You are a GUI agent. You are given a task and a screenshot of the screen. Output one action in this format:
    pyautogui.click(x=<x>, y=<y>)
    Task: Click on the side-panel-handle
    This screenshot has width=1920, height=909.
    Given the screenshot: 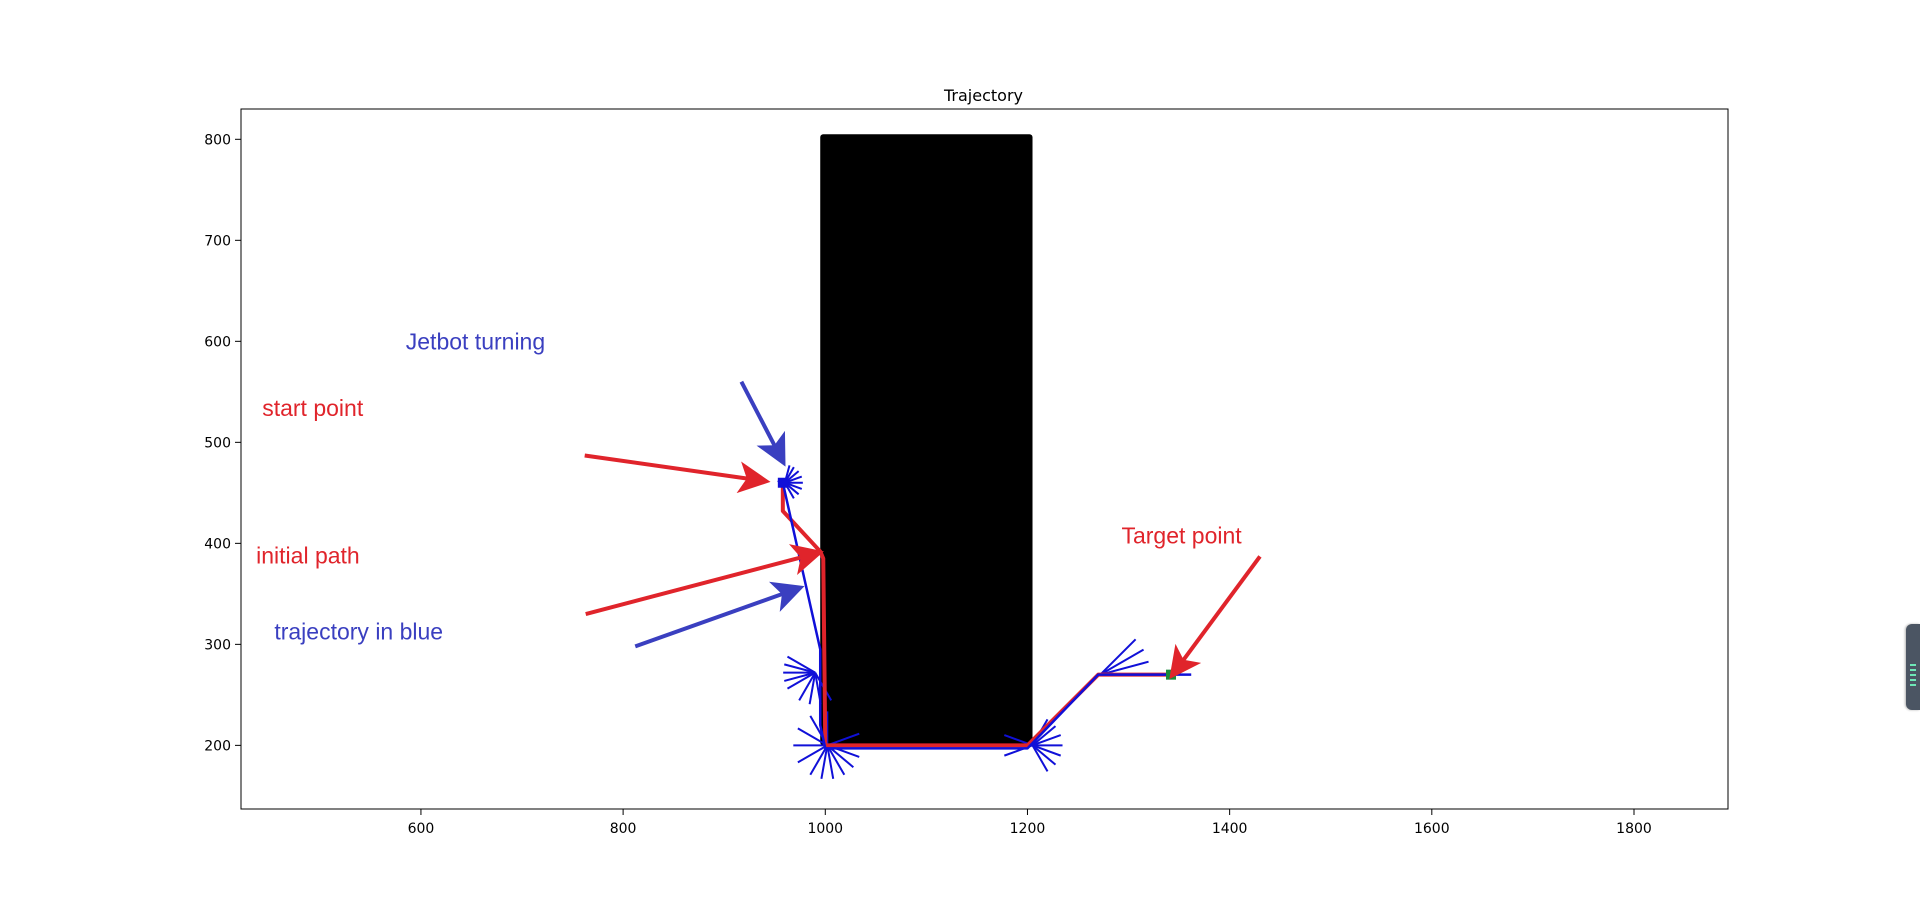 What is the action you would take?
    pyautogui.click(x=1913, y=667)
    